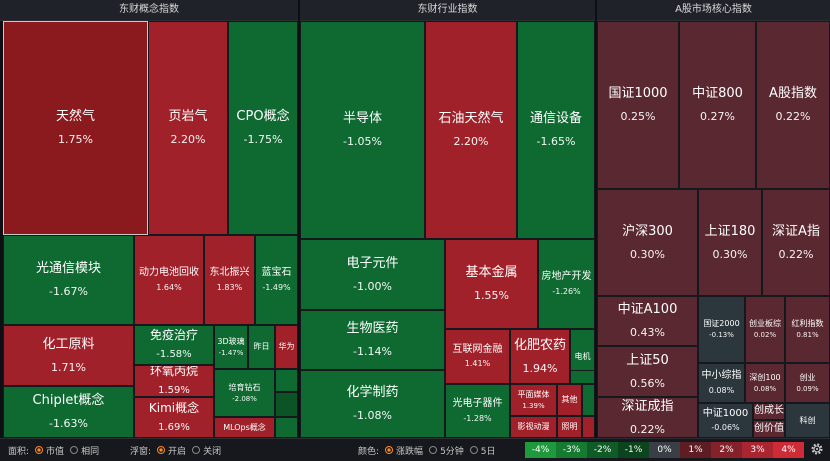  What do you see at coordinates (477, 411) in the screenshot?
I see `industry-tile-11: 光电子器件 -1.28%` at bounding box center [477, 411].